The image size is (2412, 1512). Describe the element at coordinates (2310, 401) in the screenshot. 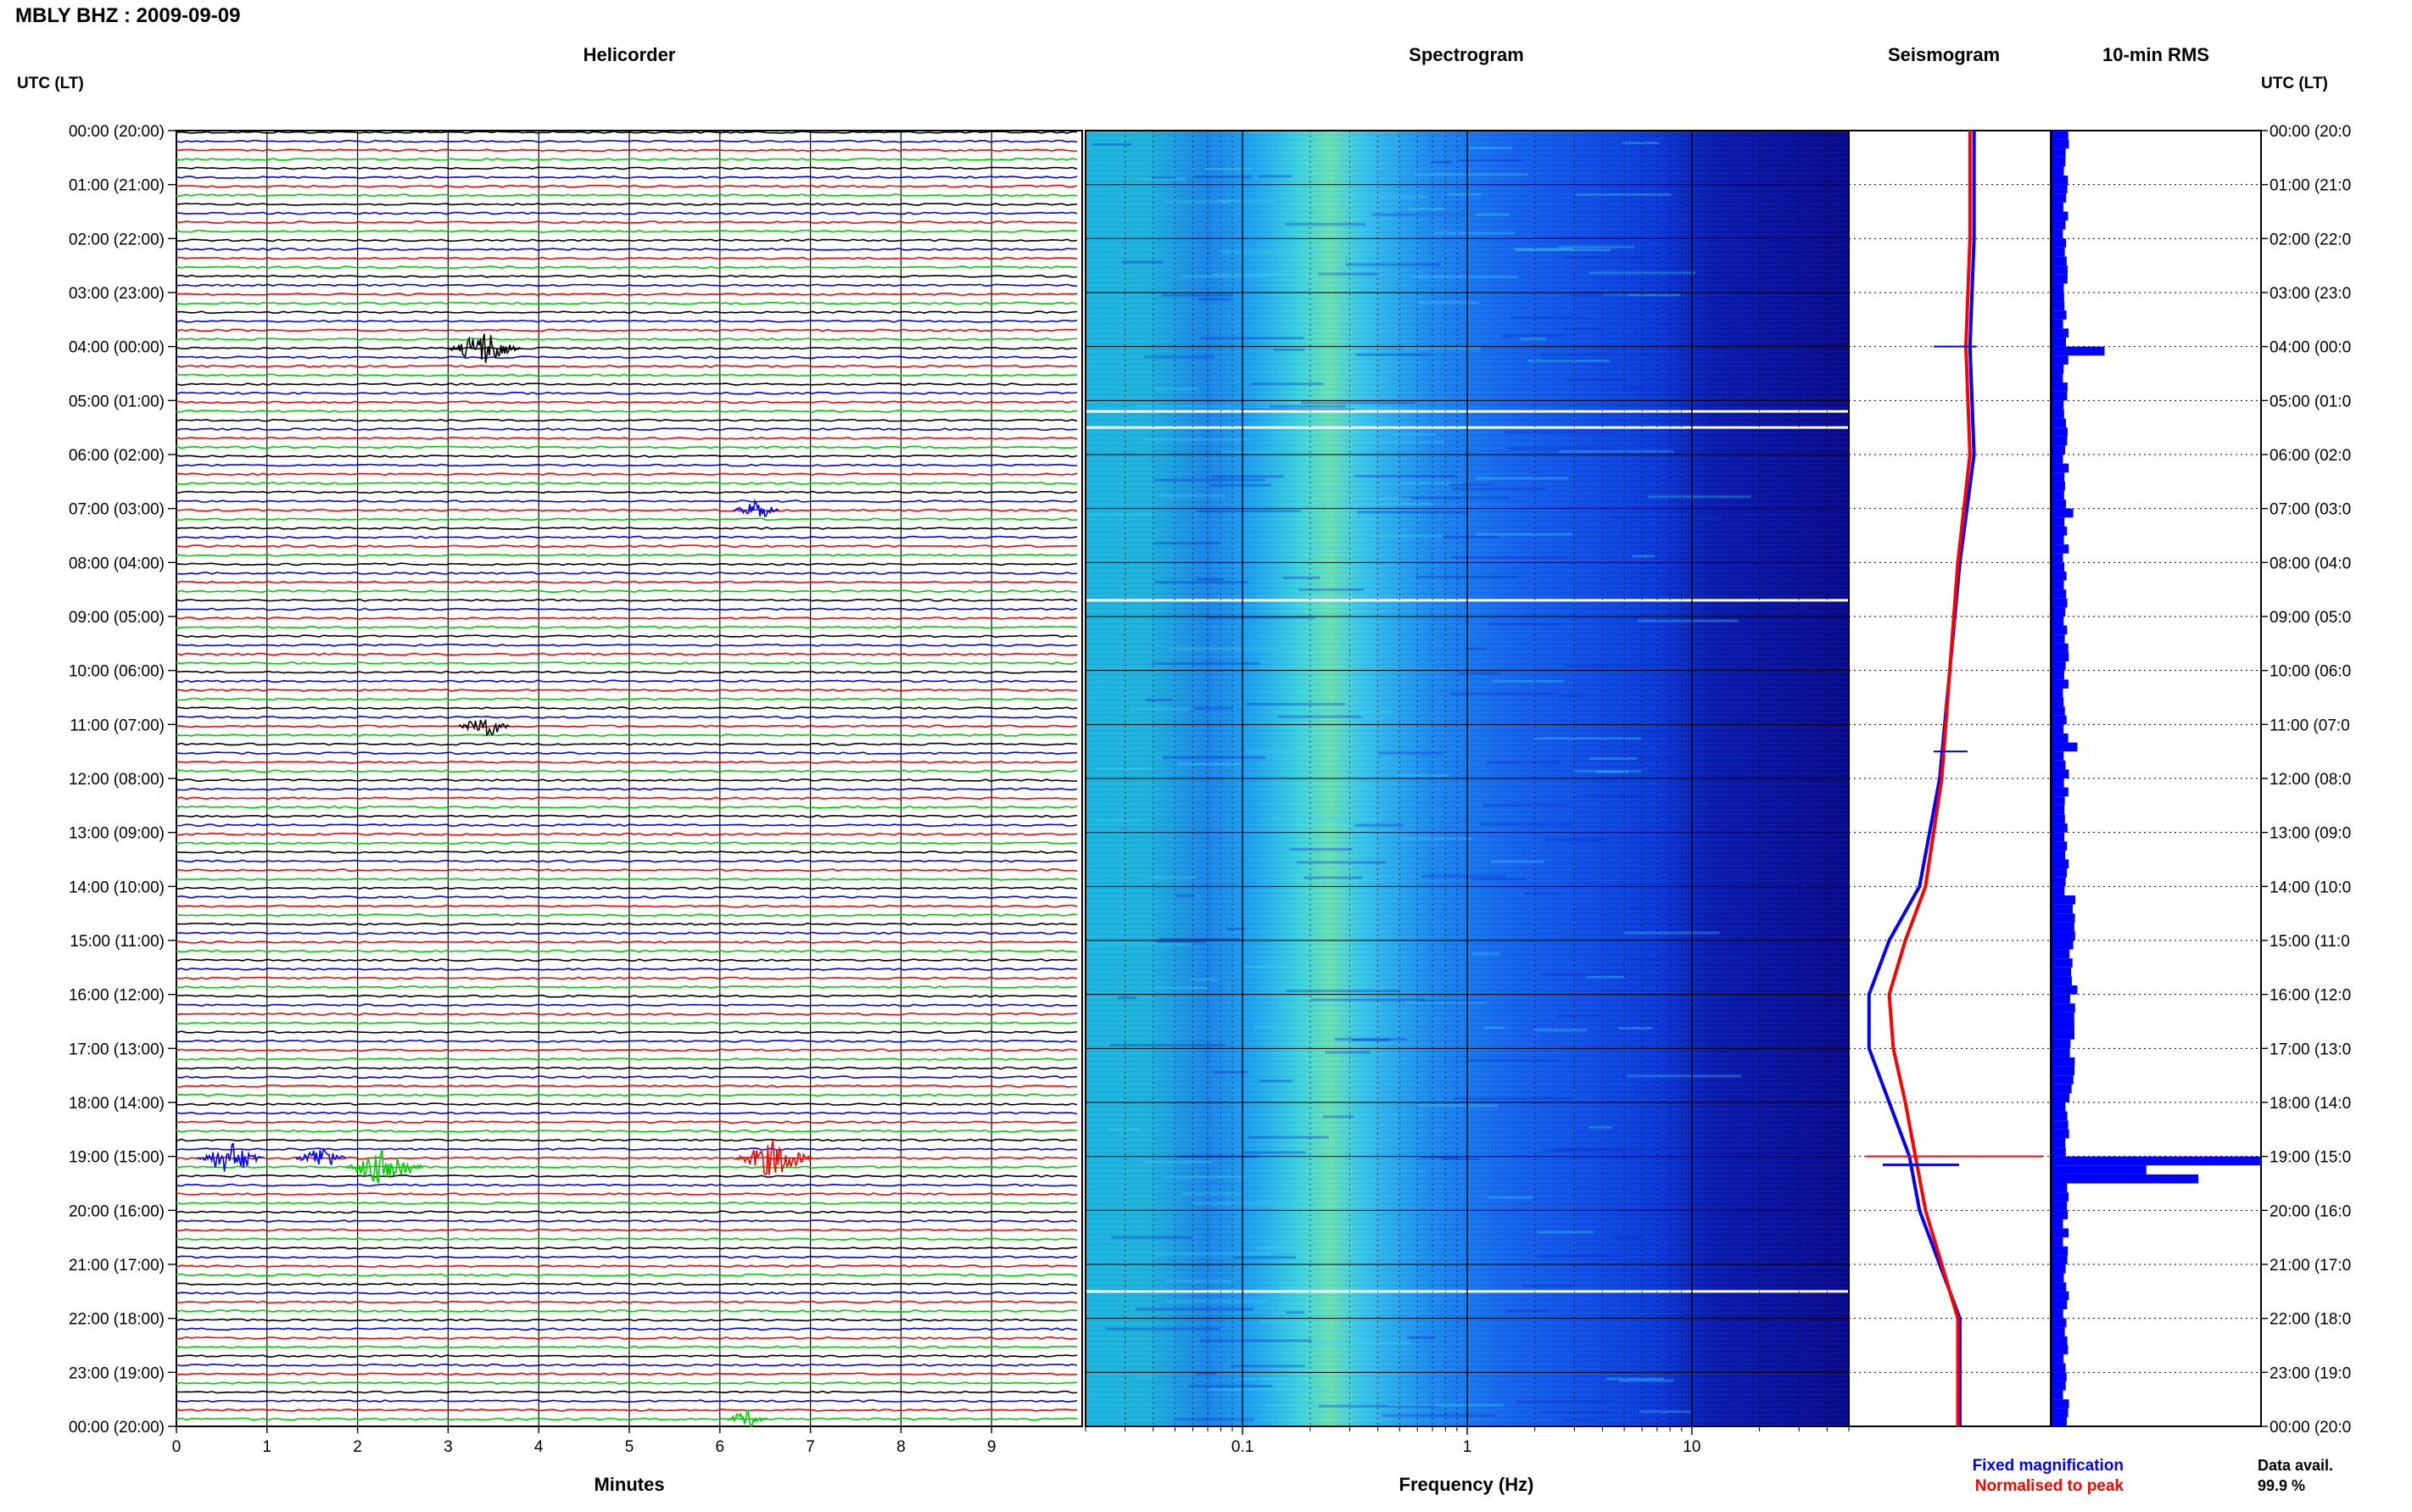

I see `right-time-label: 05:00 (01:0` at that location.